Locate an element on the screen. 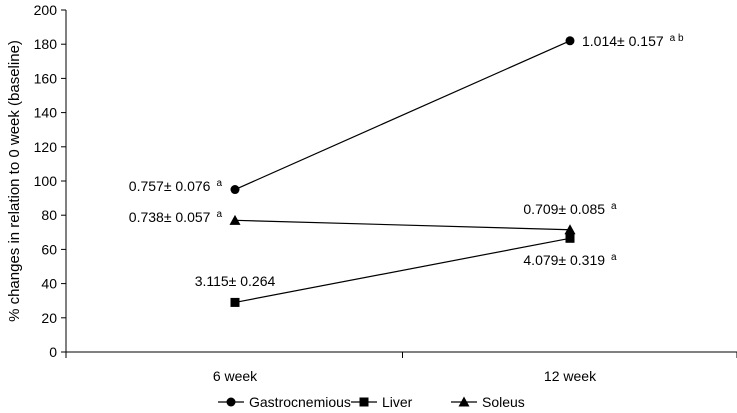 The height and width of the screenshot is (413, 737). legend-label-gastrocnemious: Gastrocnemious is located at coordinates (300, 402).